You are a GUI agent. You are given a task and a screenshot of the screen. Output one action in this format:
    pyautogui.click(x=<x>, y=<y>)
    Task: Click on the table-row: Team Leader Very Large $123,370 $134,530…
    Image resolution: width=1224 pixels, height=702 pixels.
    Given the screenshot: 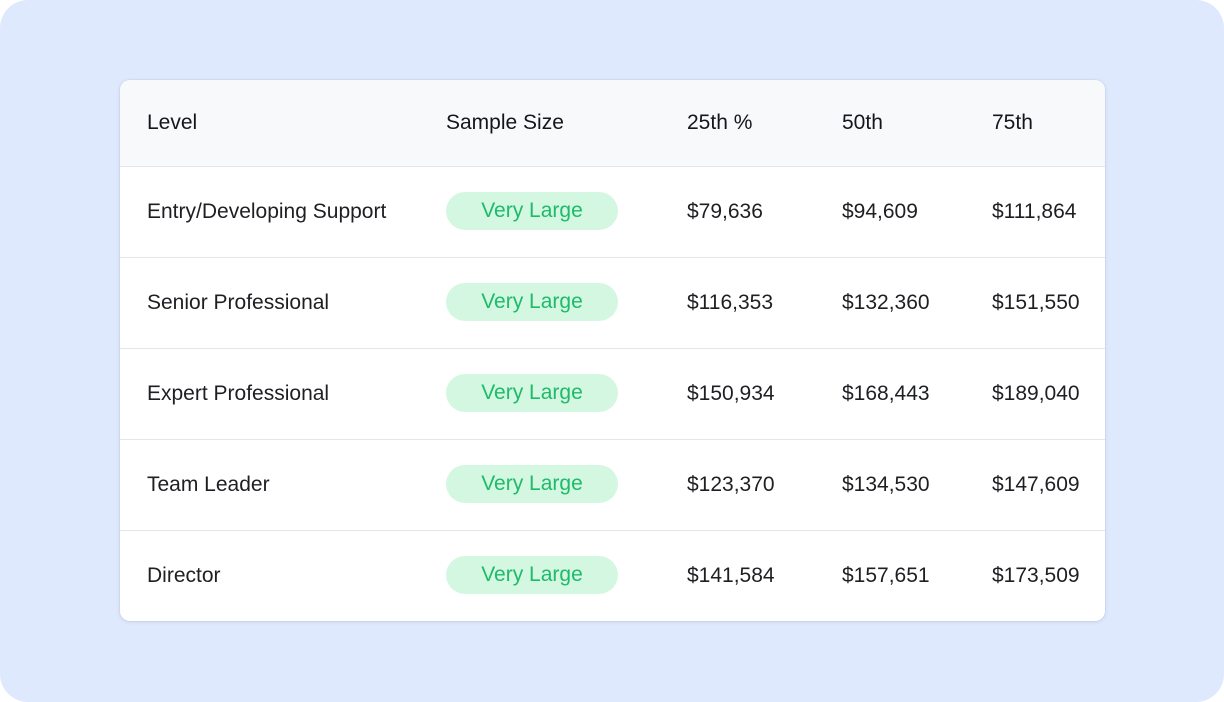 What is the action you would take?
    pyautogui.click(x=612, y=485)
    